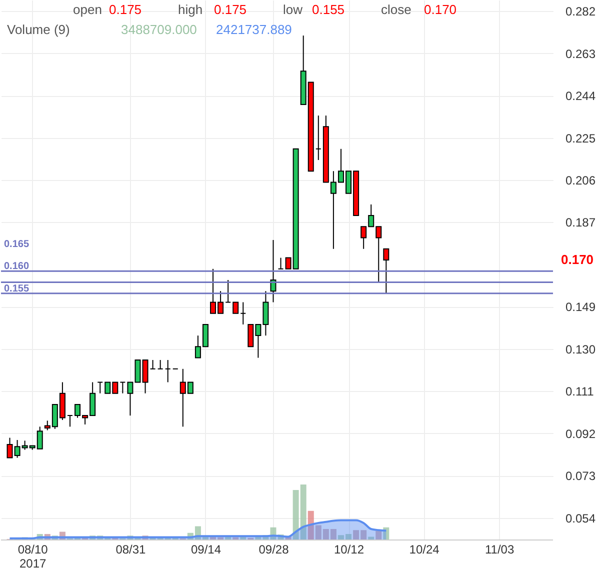 Image resolution: width=610 pixels, height=568 pixels. I want to click on x-tick-label: 08/10 2017, so click(33, 555).